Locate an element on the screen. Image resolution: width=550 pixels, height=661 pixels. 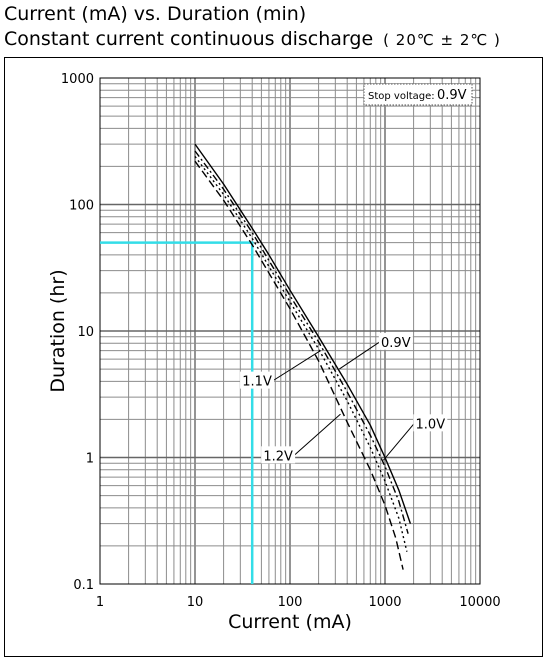
annotation-label: 1.1V is located at coordinates (257, 382).